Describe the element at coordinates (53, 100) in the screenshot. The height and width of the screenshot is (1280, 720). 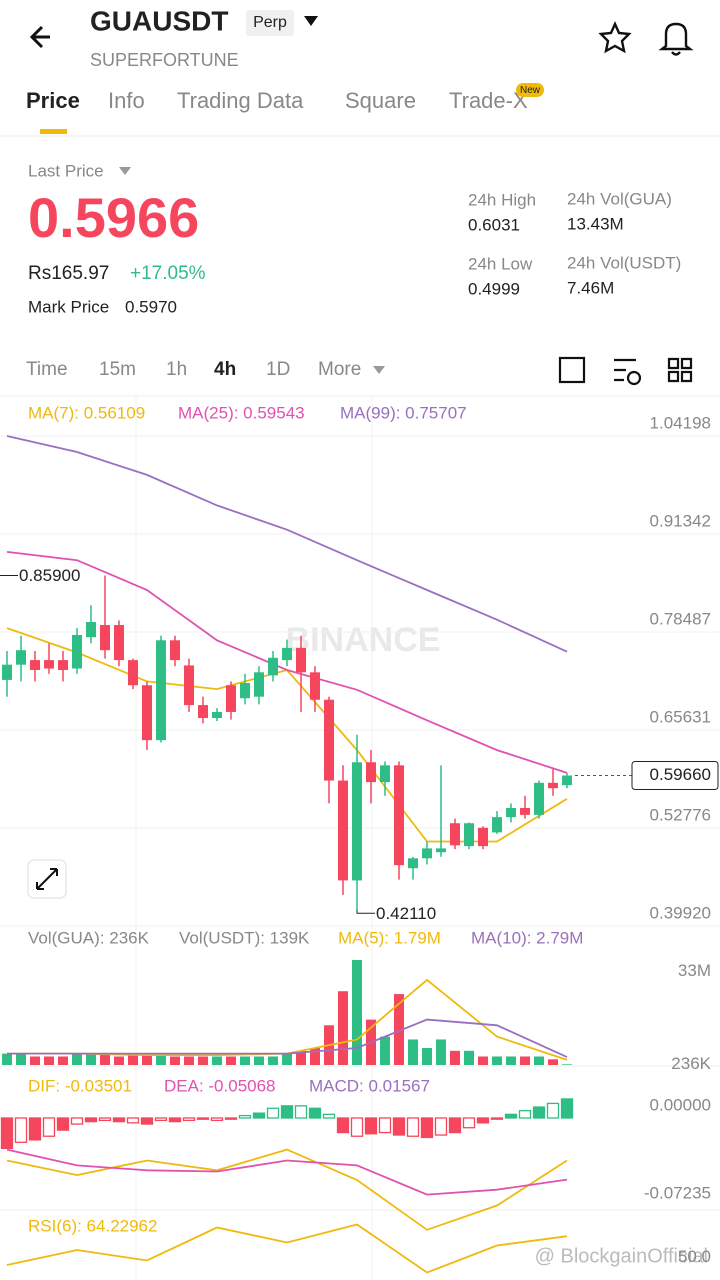
I see `tab: Price` at that location.